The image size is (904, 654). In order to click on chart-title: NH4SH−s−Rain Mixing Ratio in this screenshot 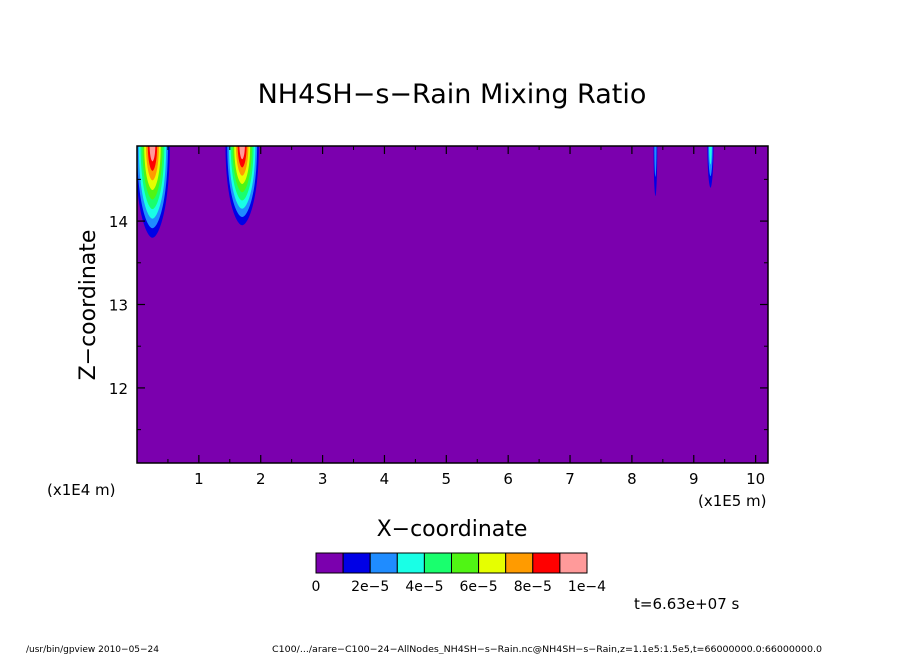, I will do `click(452, 94)`.